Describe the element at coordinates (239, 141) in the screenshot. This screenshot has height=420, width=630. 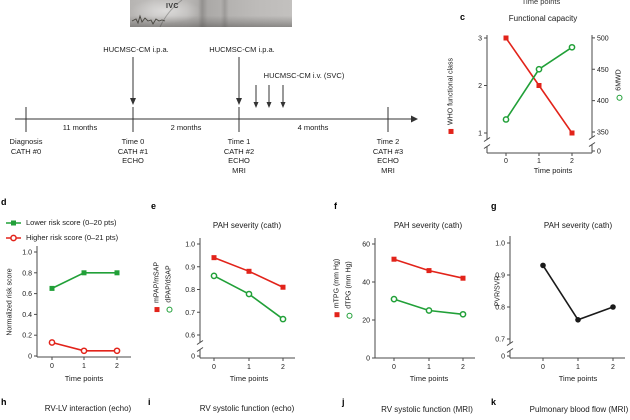
I see `event-line: Time 1` at that location.